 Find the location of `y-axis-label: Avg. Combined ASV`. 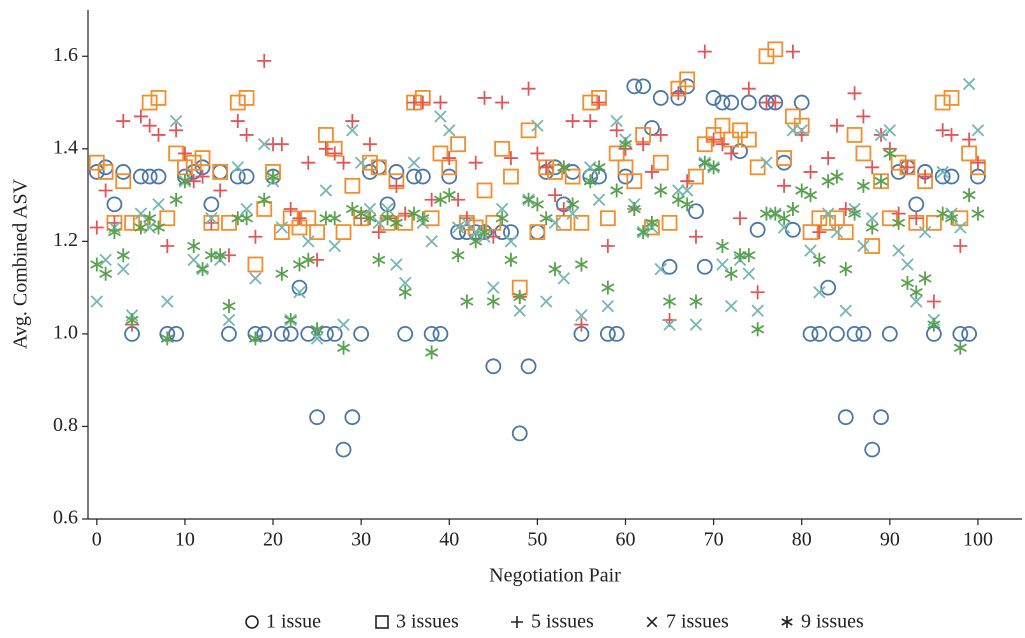

y-axis-label: Avg. Combined ASV is located at coordinates (21, 263).